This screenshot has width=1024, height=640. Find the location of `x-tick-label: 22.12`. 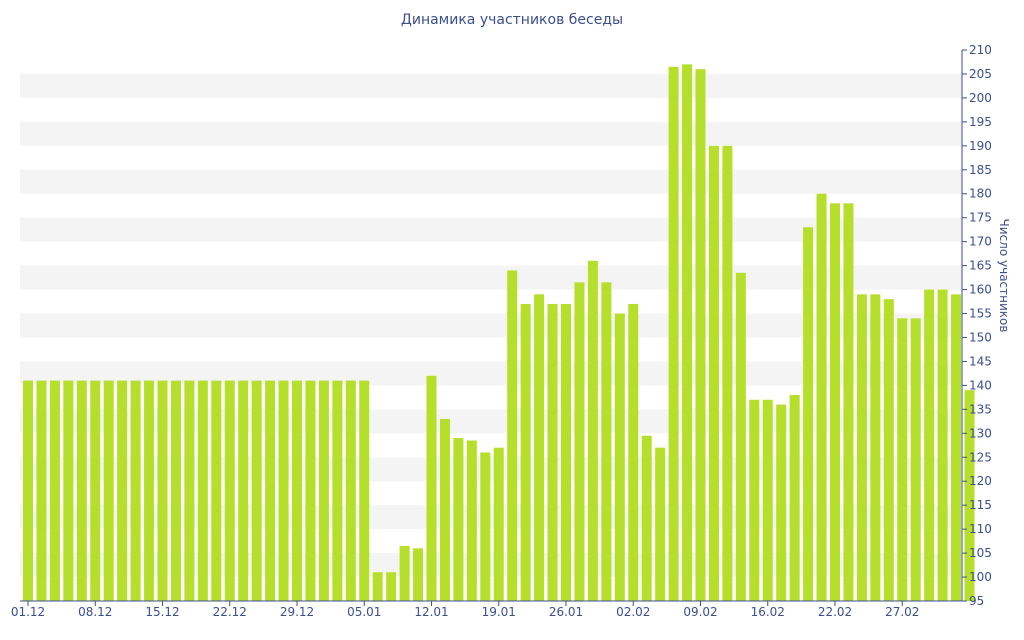

x-tick-label: 22.12 is located at coordinates (230, 612).